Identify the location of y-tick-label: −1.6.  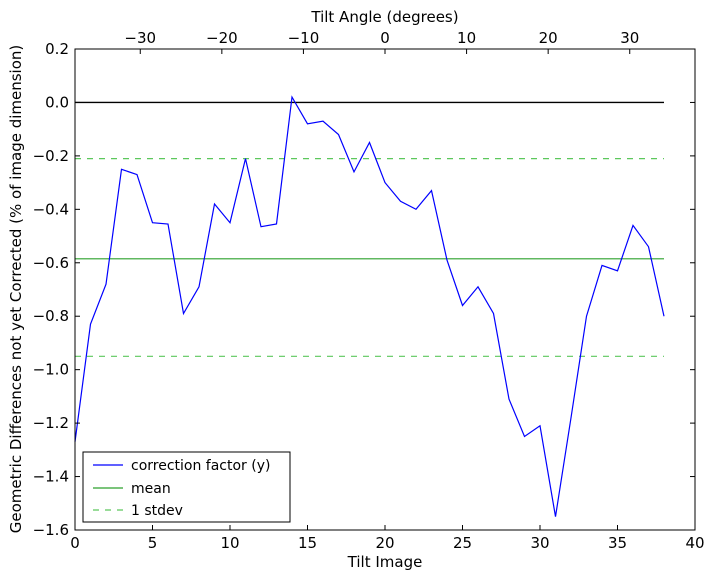
(51, 530).